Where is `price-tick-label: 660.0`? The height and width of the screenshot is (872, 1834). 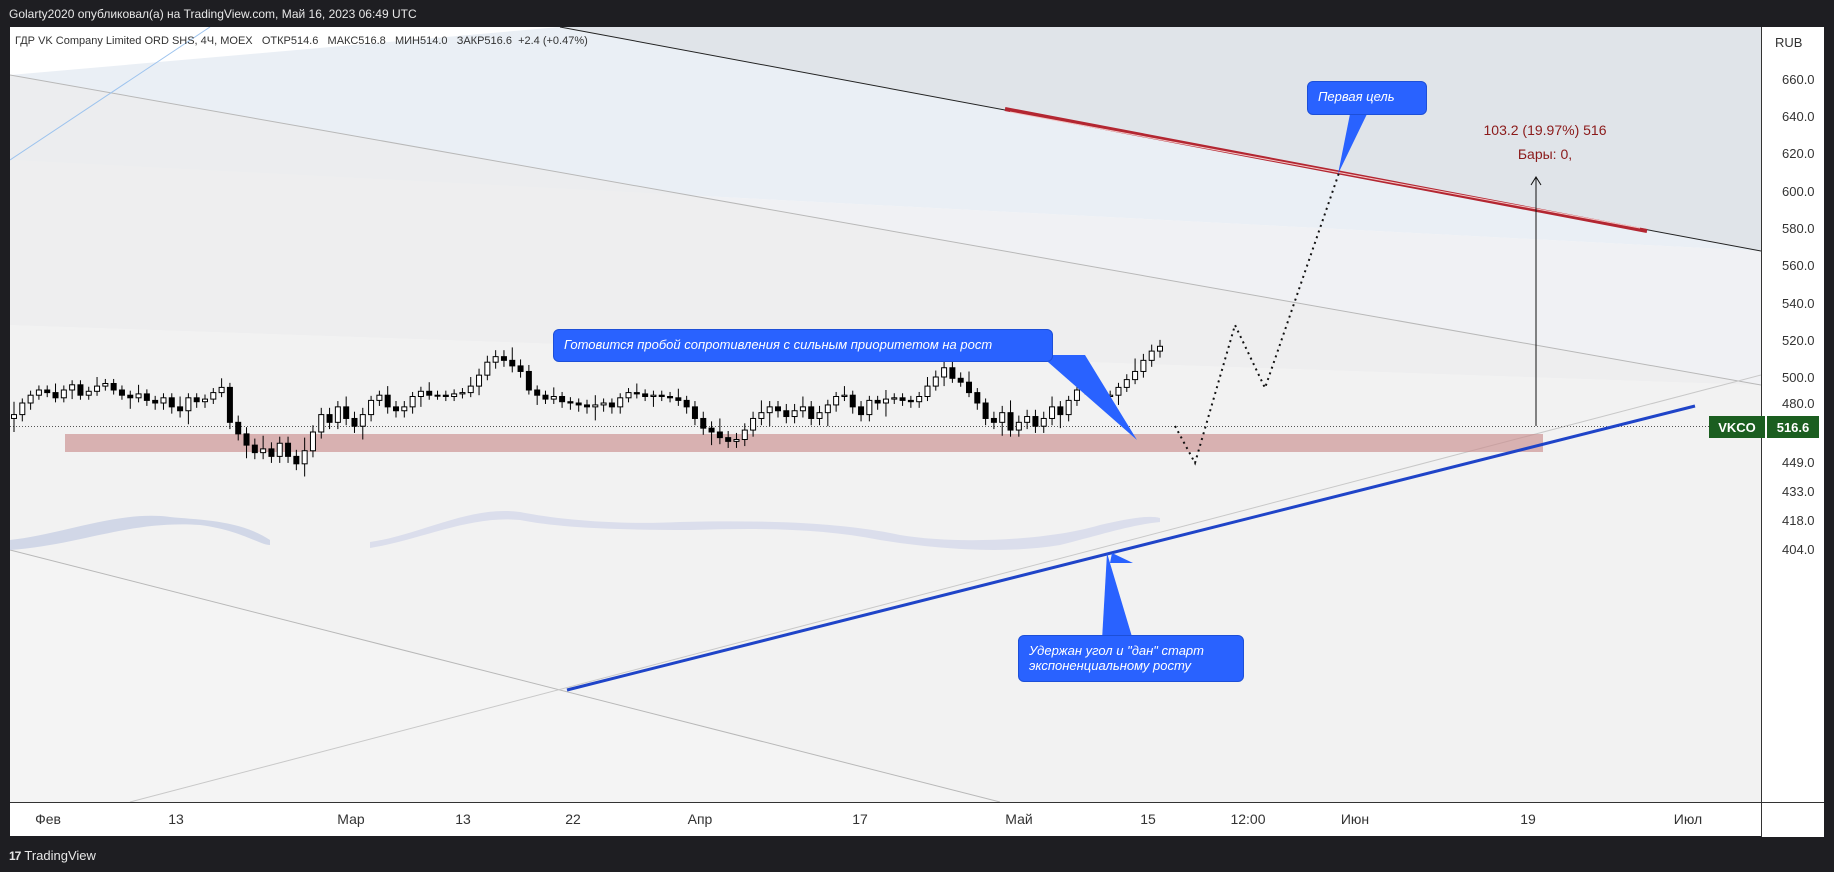 price-tick-label: 660.0 is located at coordinates (1798, 79).